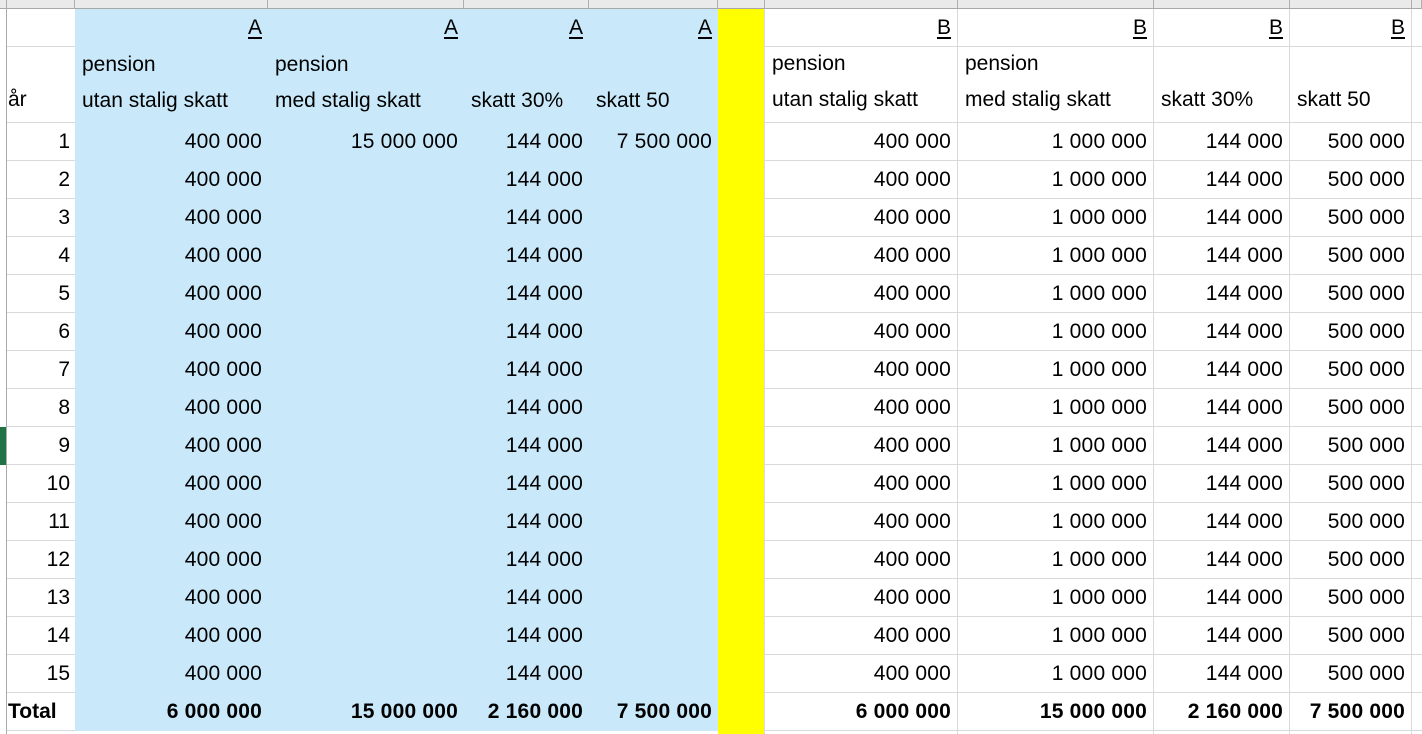 The height and width of the screenshot is (734, 1422). I want to click on year-cell: 10, so click(37, 484).